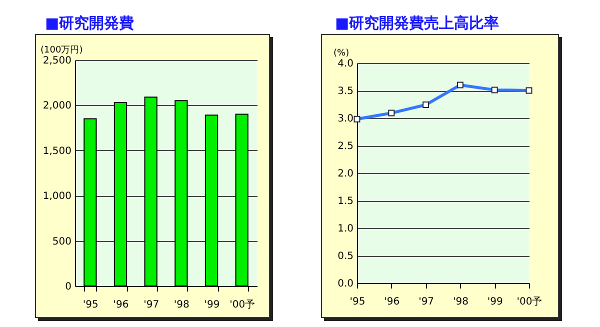 The height and width of the screenshot is (327, 600). What do you see at coordinates (417, 23) in the screenshot?
I see `chart-title: ■研究開発費売上高比率` at bounding box center [417, 23].